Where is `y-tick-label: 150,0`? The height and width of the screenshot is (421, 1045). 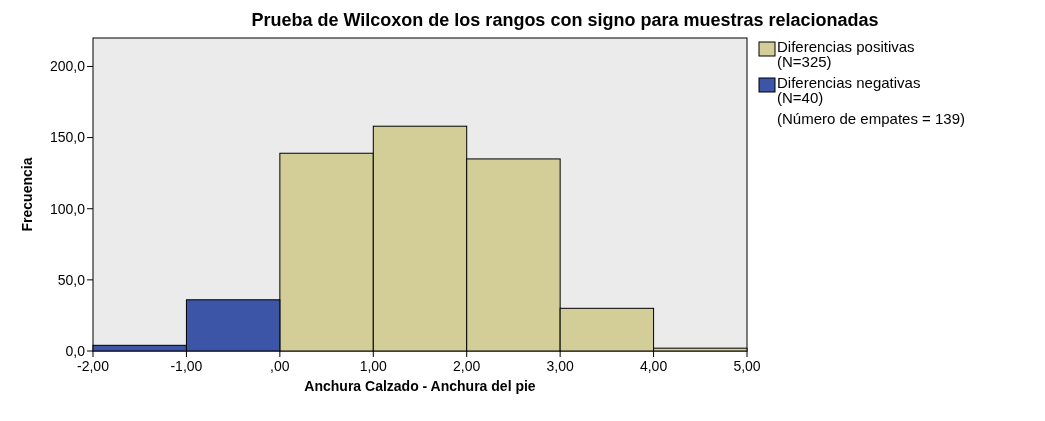 y-tick-label: 150,0 is located at coordinates (67, 137).